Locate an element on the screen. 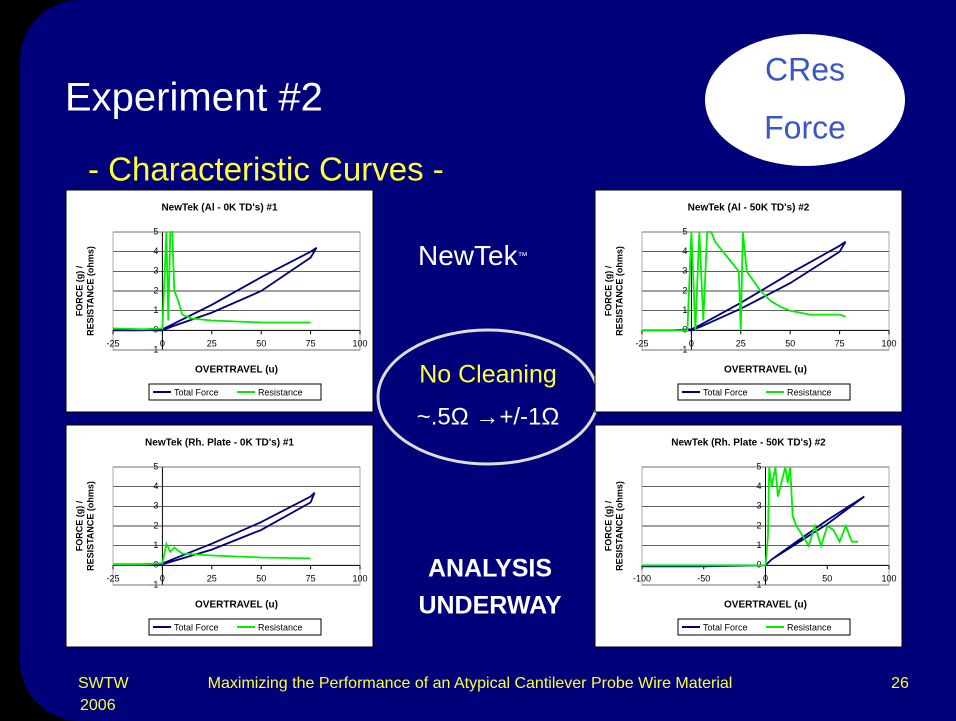 The height and width of the screenshot is (721, 956). chart-title: NewTek (Al - 50K TD's) #2 is located at coordinates (749, 208).